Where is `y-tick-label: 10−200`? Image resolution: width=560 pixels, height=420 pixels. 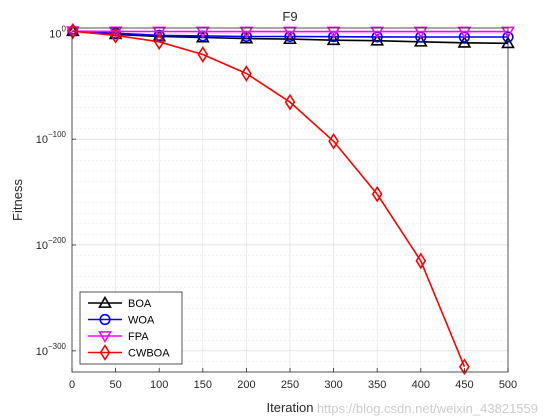
y-tick-label: 10−200 is located at coordinates (51, 244).